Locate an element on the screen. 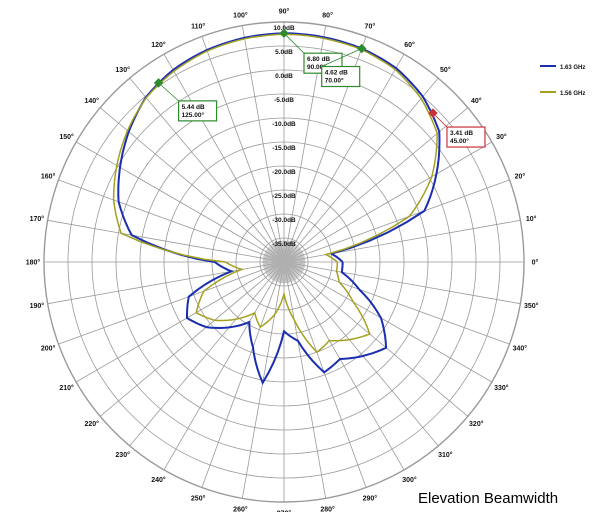  angle-tick-label: 150° is located at coordinates (66, 137).